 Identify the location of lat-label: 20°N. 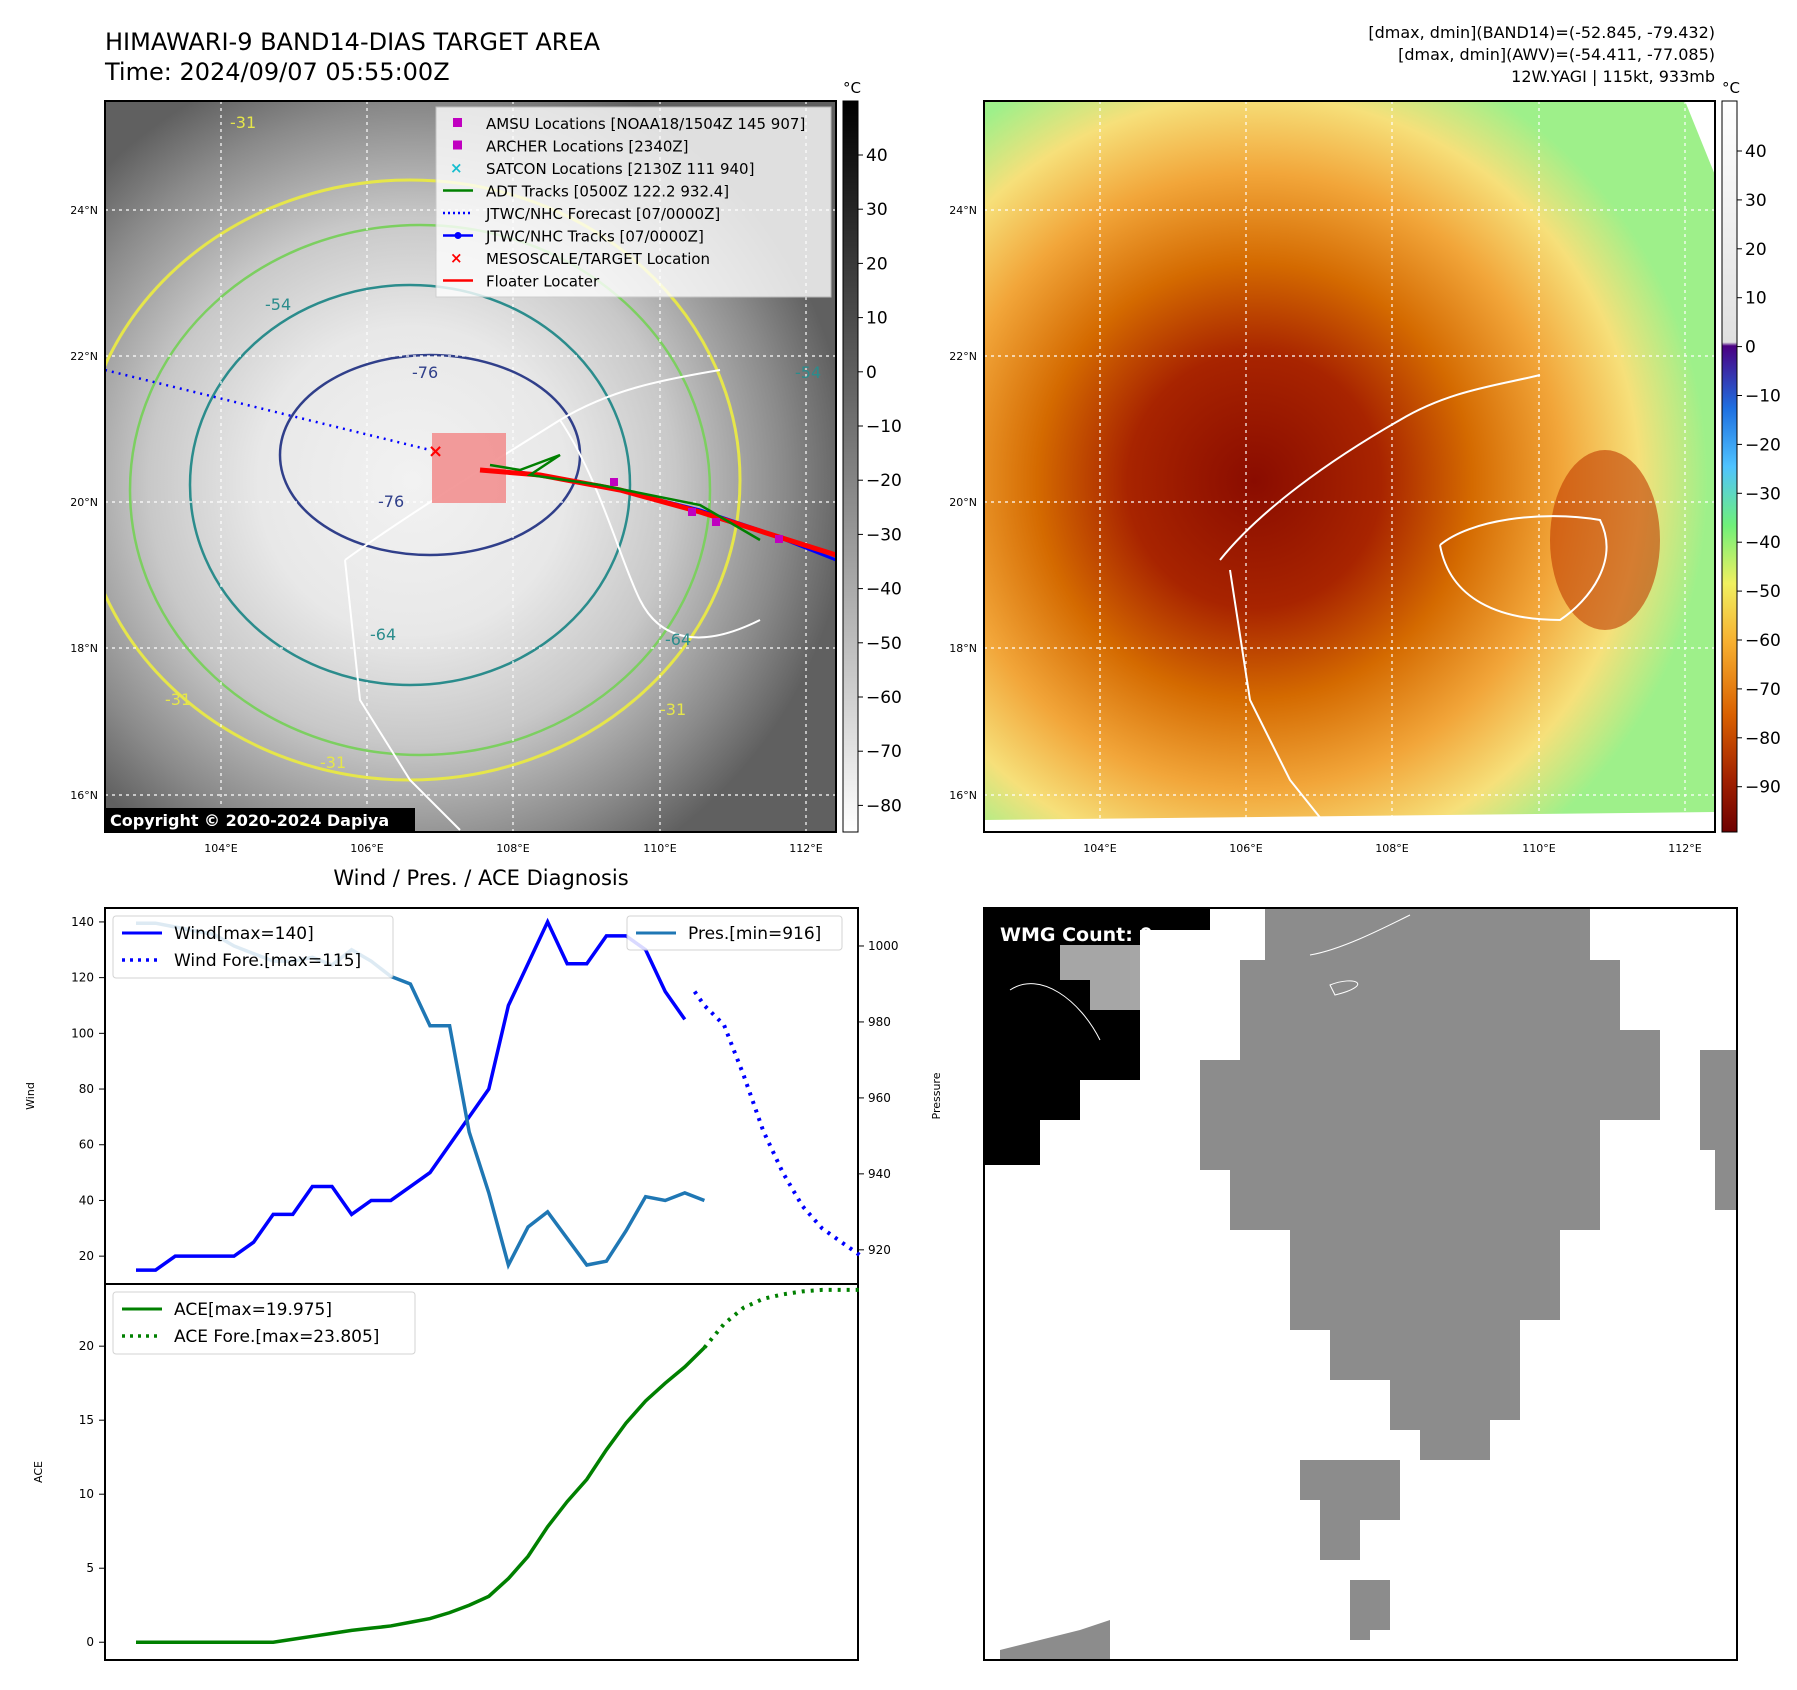
(963, 502).